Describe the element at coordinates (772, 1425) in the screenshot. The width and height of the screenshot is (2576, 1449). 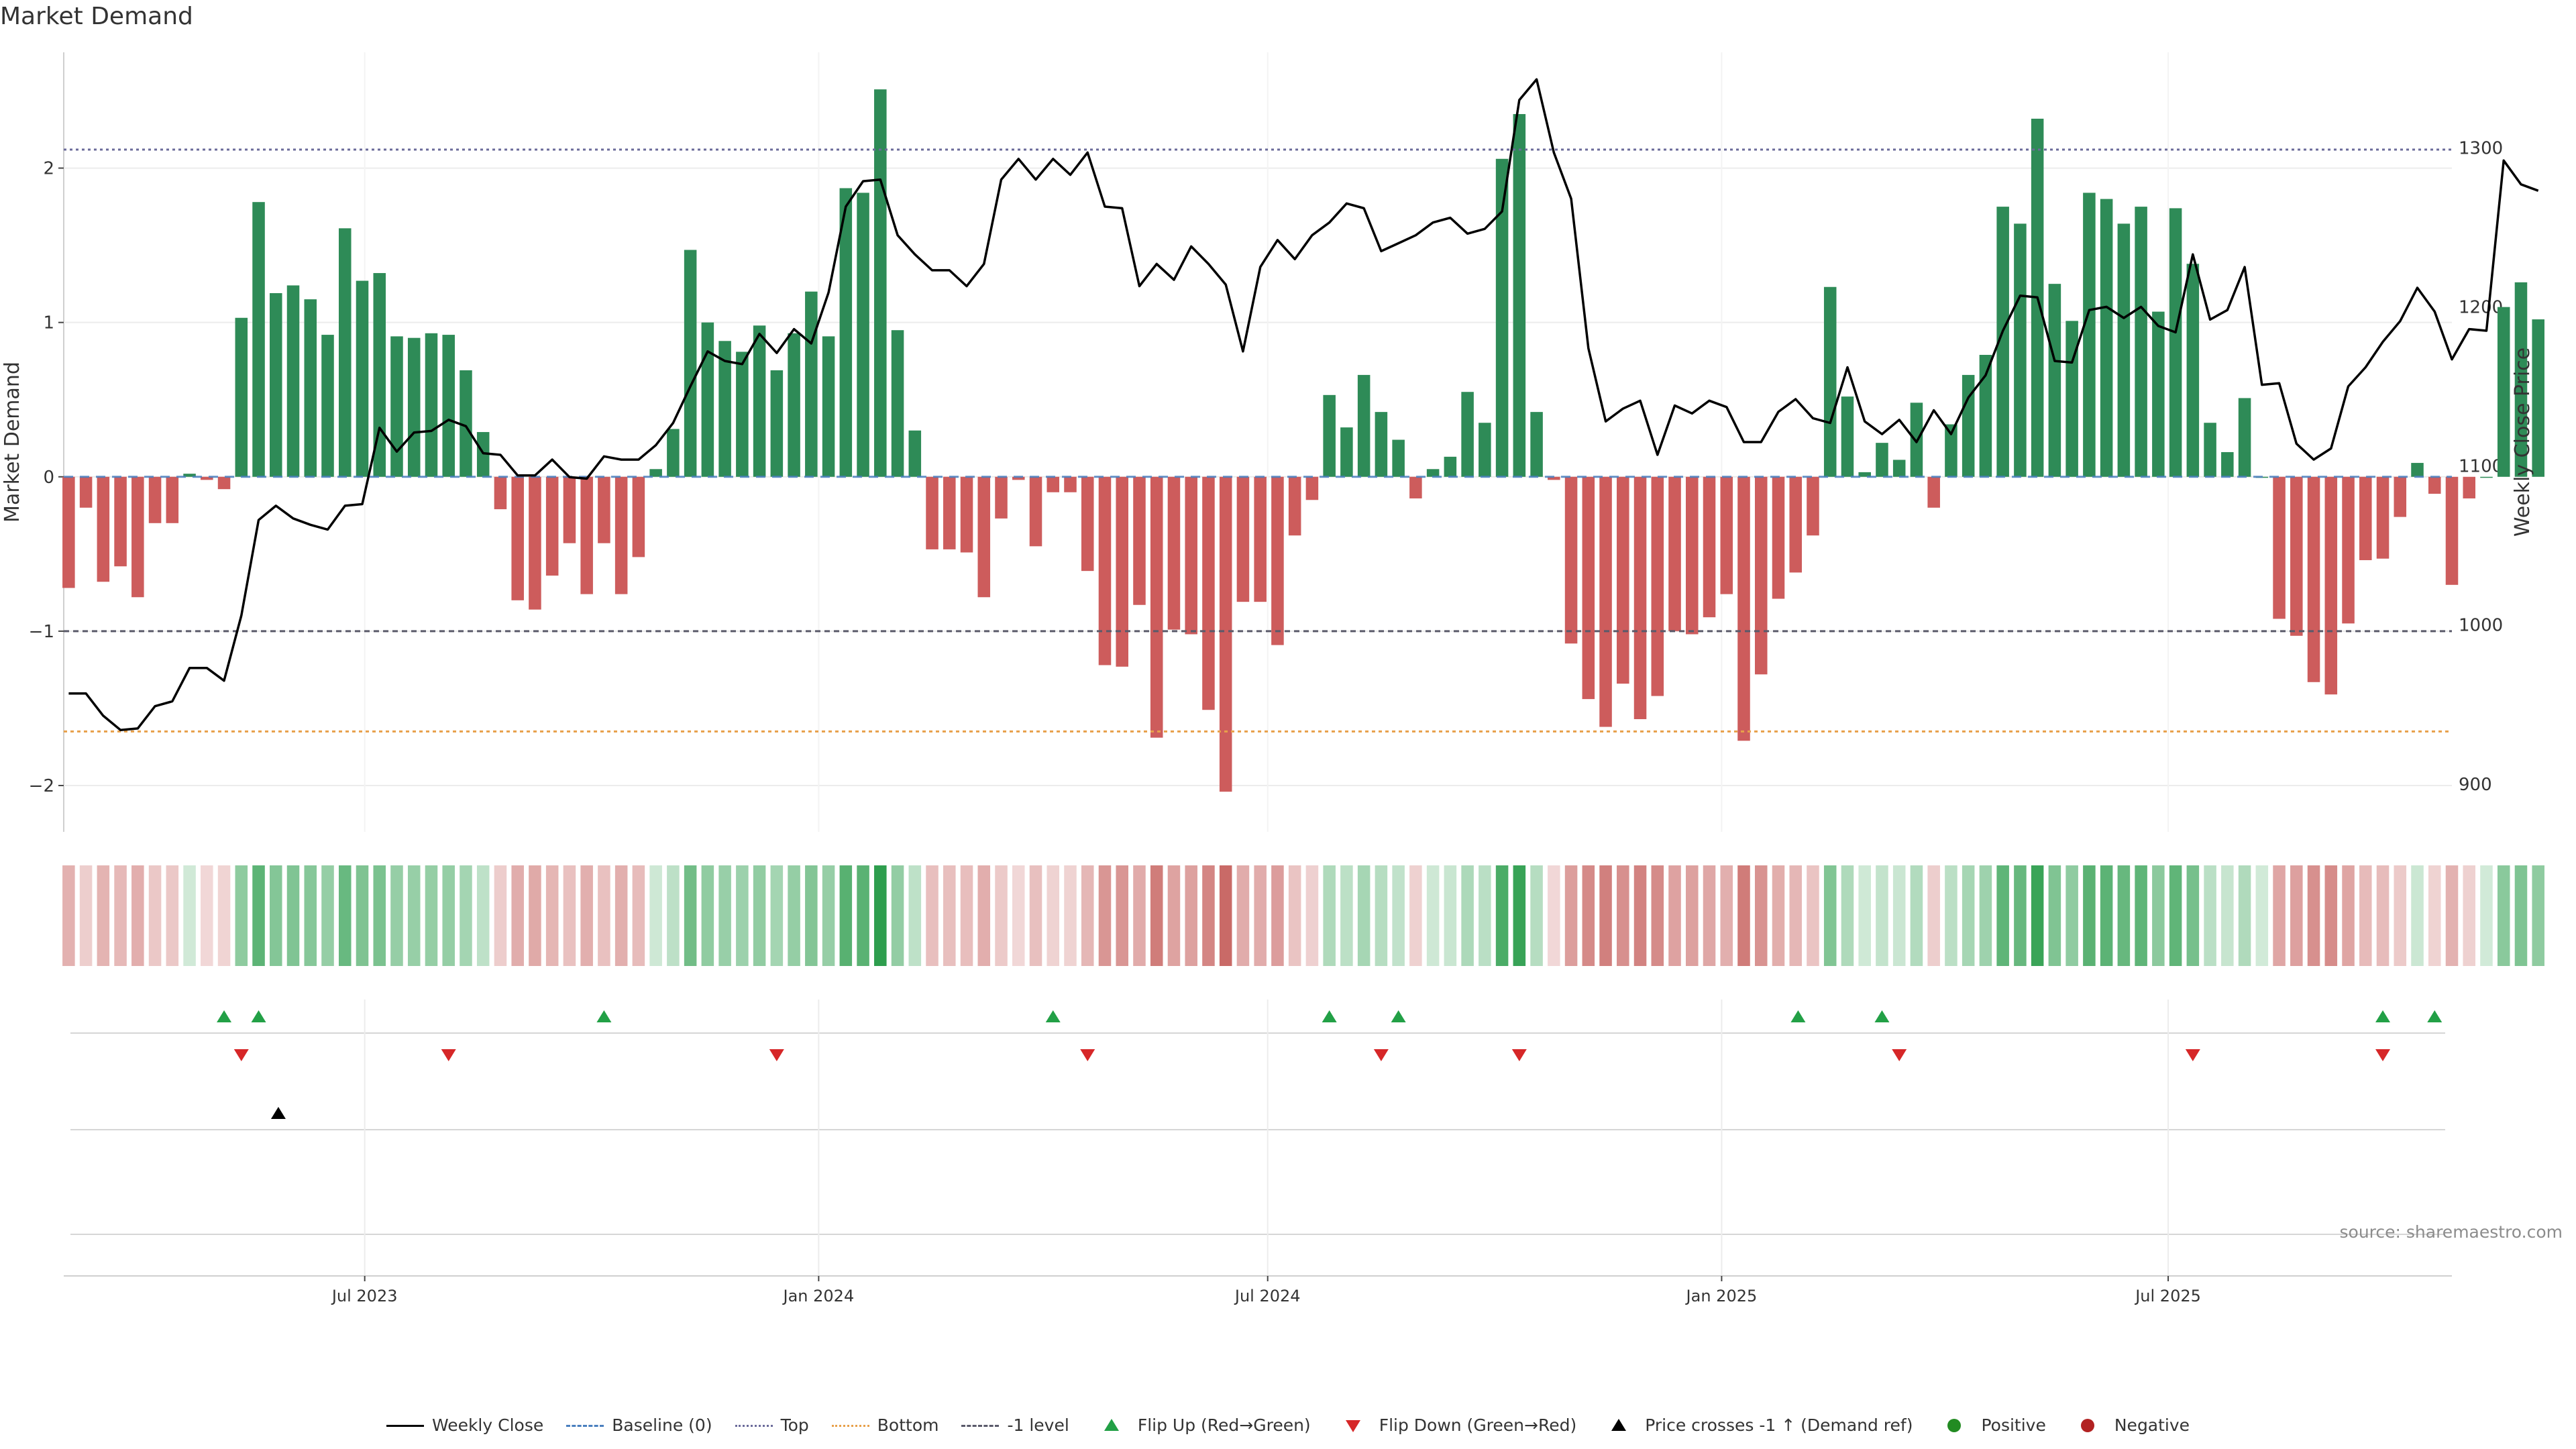
I see `legend-item: Top` at that location.